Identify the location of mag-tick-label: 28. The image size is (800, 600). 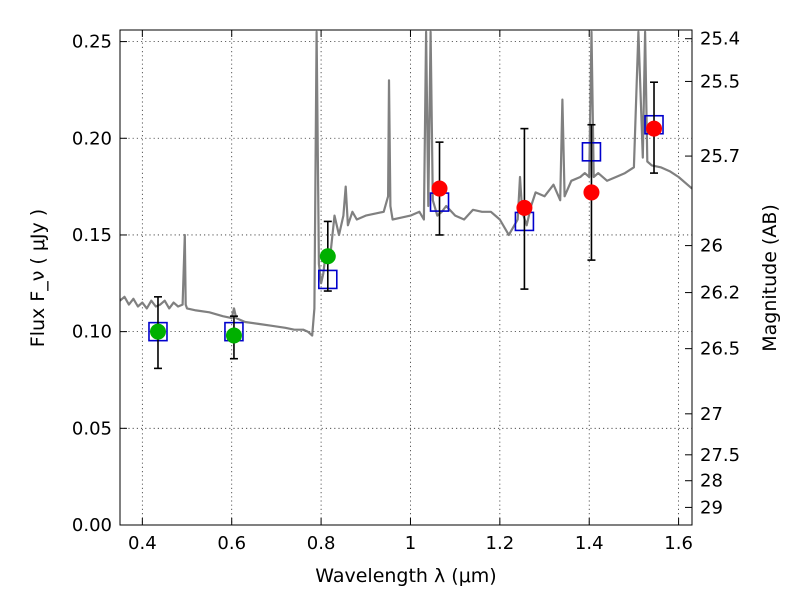
(711, 481).